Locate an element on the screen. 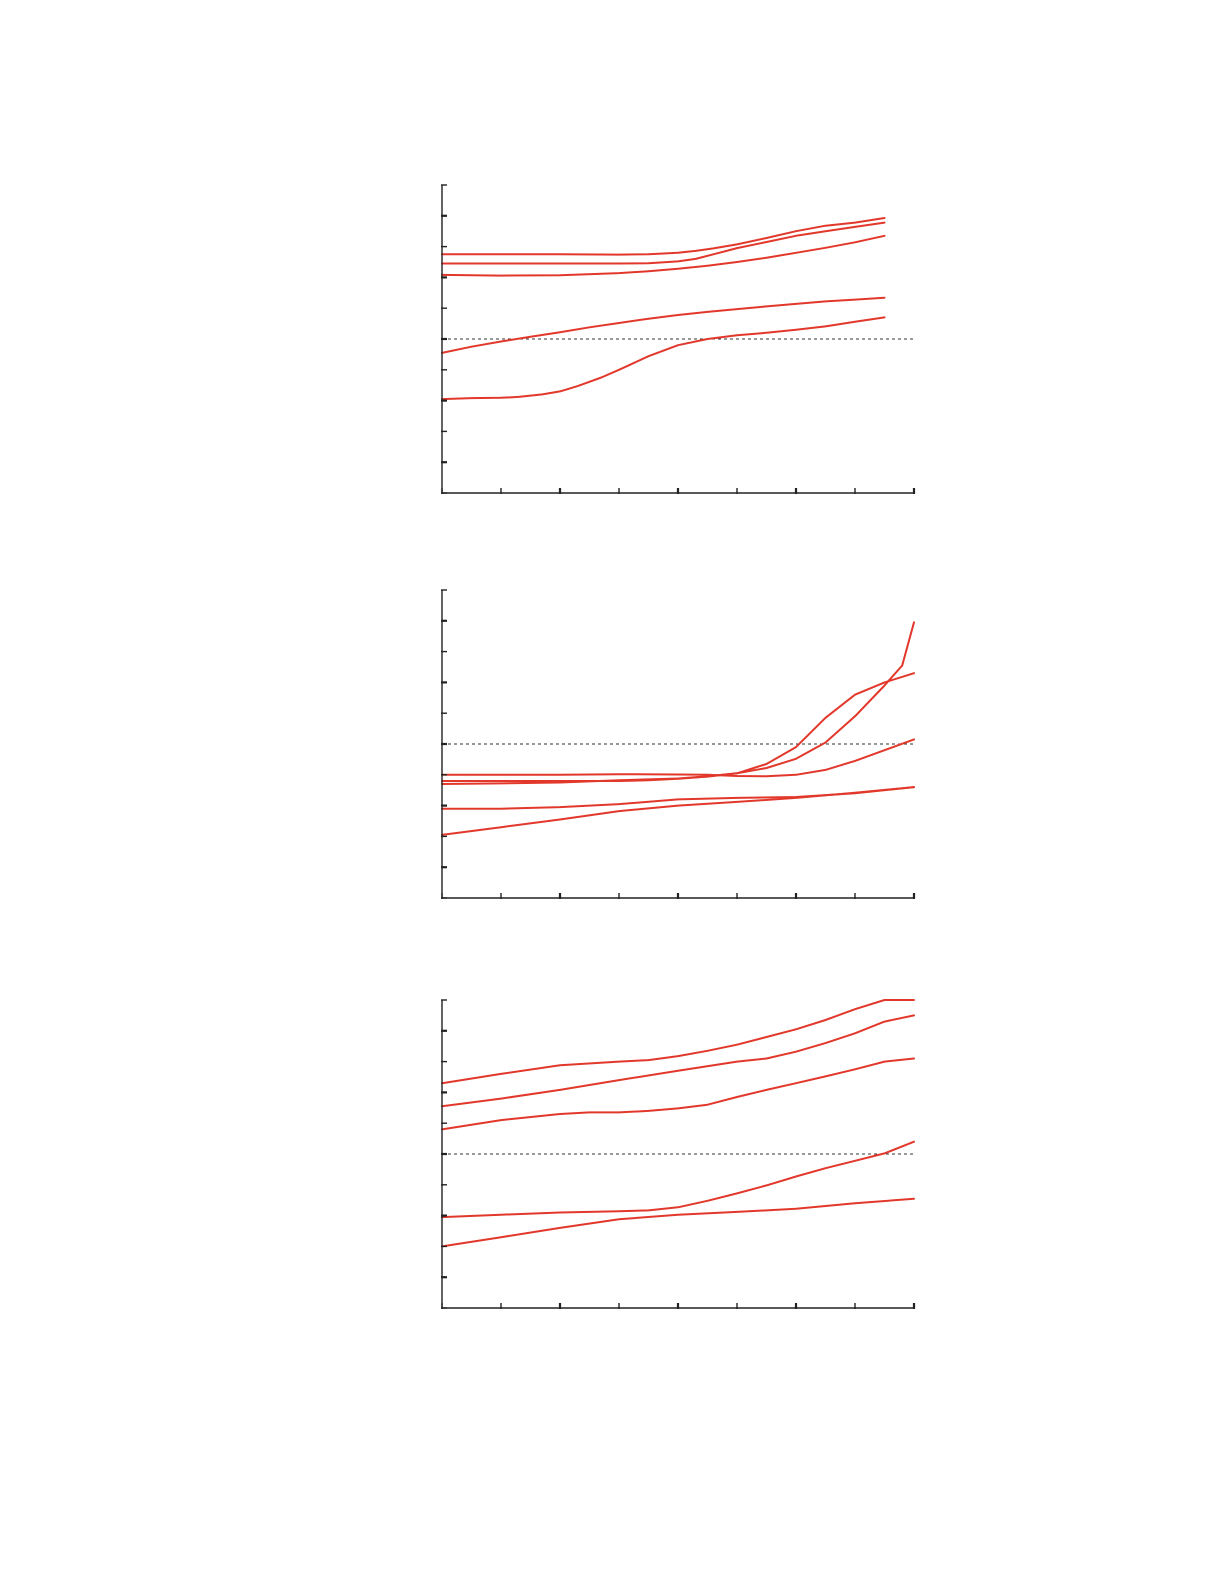 This screenshot has height=1584, width=1224. chart-3-svg is located at coordinates (678, 1154).